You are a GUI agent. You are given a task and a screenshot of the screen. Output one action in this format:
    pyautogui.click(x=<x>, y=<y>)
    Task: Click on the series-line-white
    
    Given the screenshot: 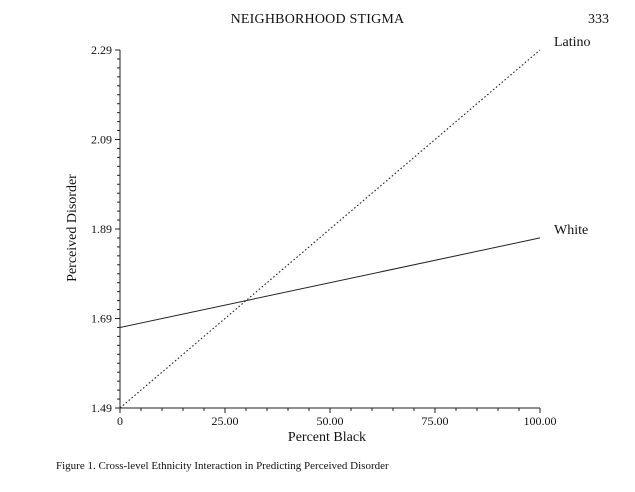 What is the action you would take?
    pyautogui.click(x=330, y=282)
    